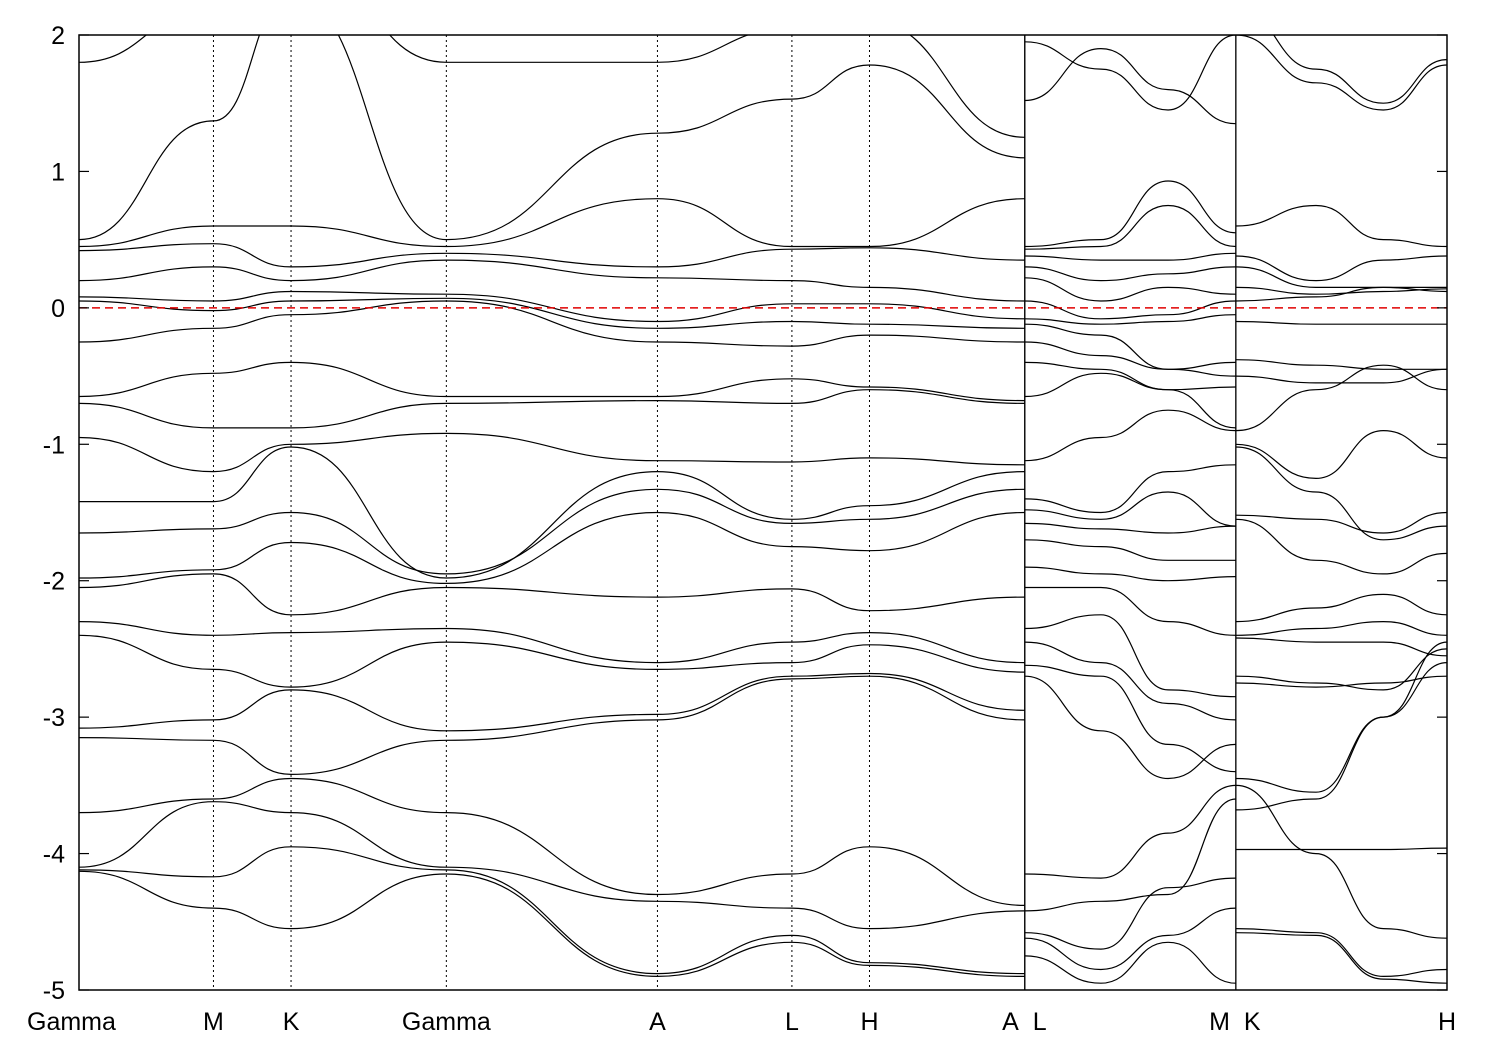 The image size is (1500, 1050). Describe the element at coordinates (54, 855) in the screenshot. I see `y-tick-label: -4` at that location.